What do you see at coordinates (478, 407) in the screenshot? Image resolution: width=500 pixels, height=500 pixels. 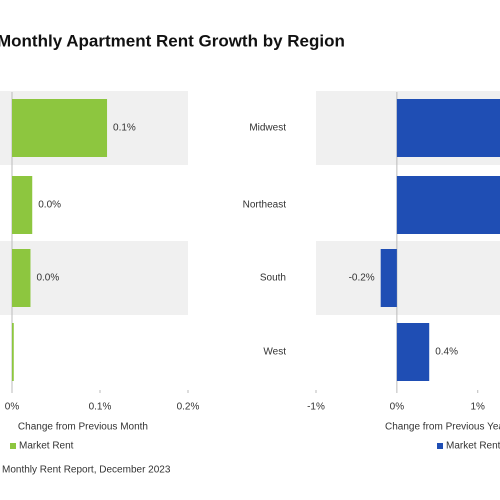 I see `x-tick-label: 1%` at bounding box center [478, 407].